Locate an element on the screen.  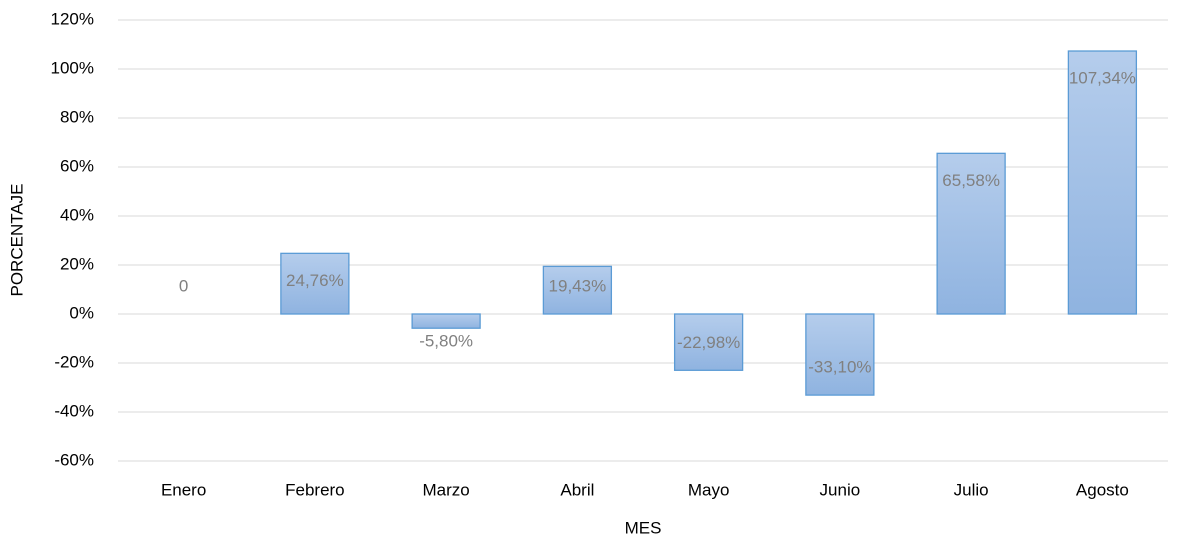
x-tick-label: Enero is located at coordinates (183, 489).